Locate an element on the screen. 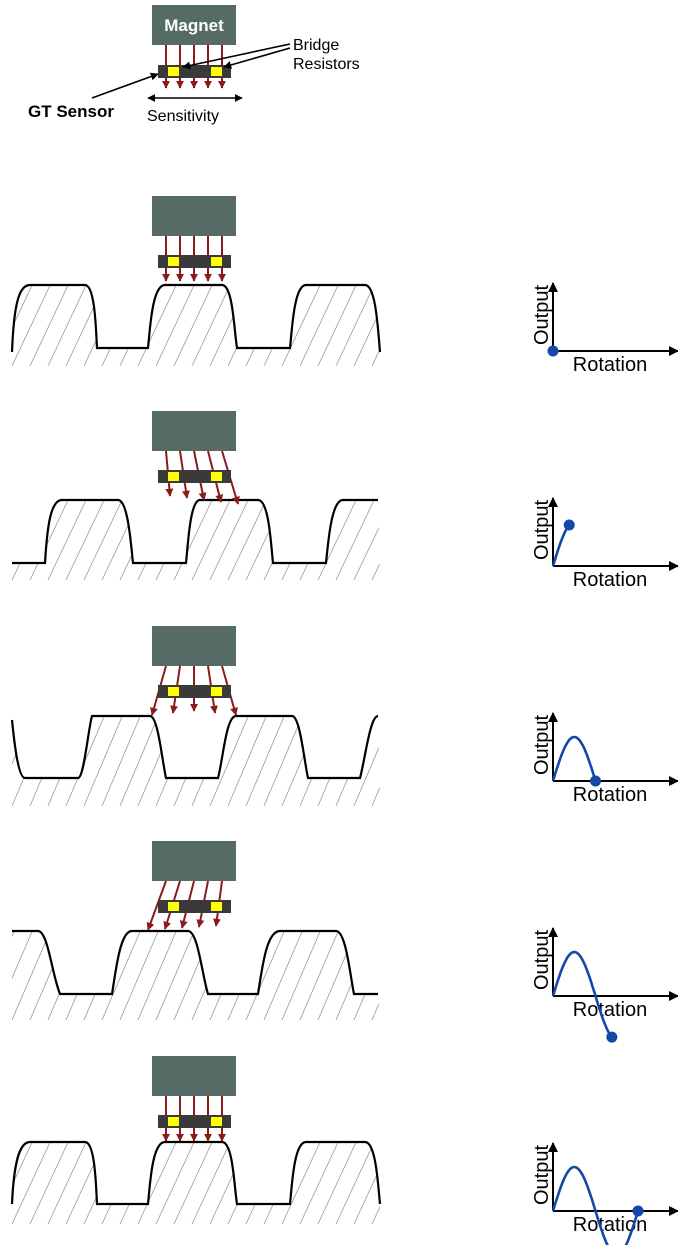 This screenshot has width=678, height=1245. frame-3: Output Rotation is located at coordinates (344, 716).